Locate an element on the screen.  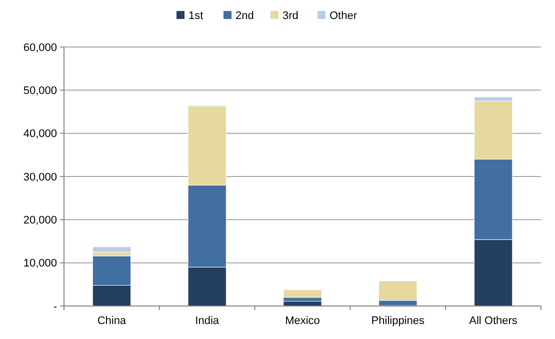
y-tick-label: 30,000 is located at coordinates (40, 177).